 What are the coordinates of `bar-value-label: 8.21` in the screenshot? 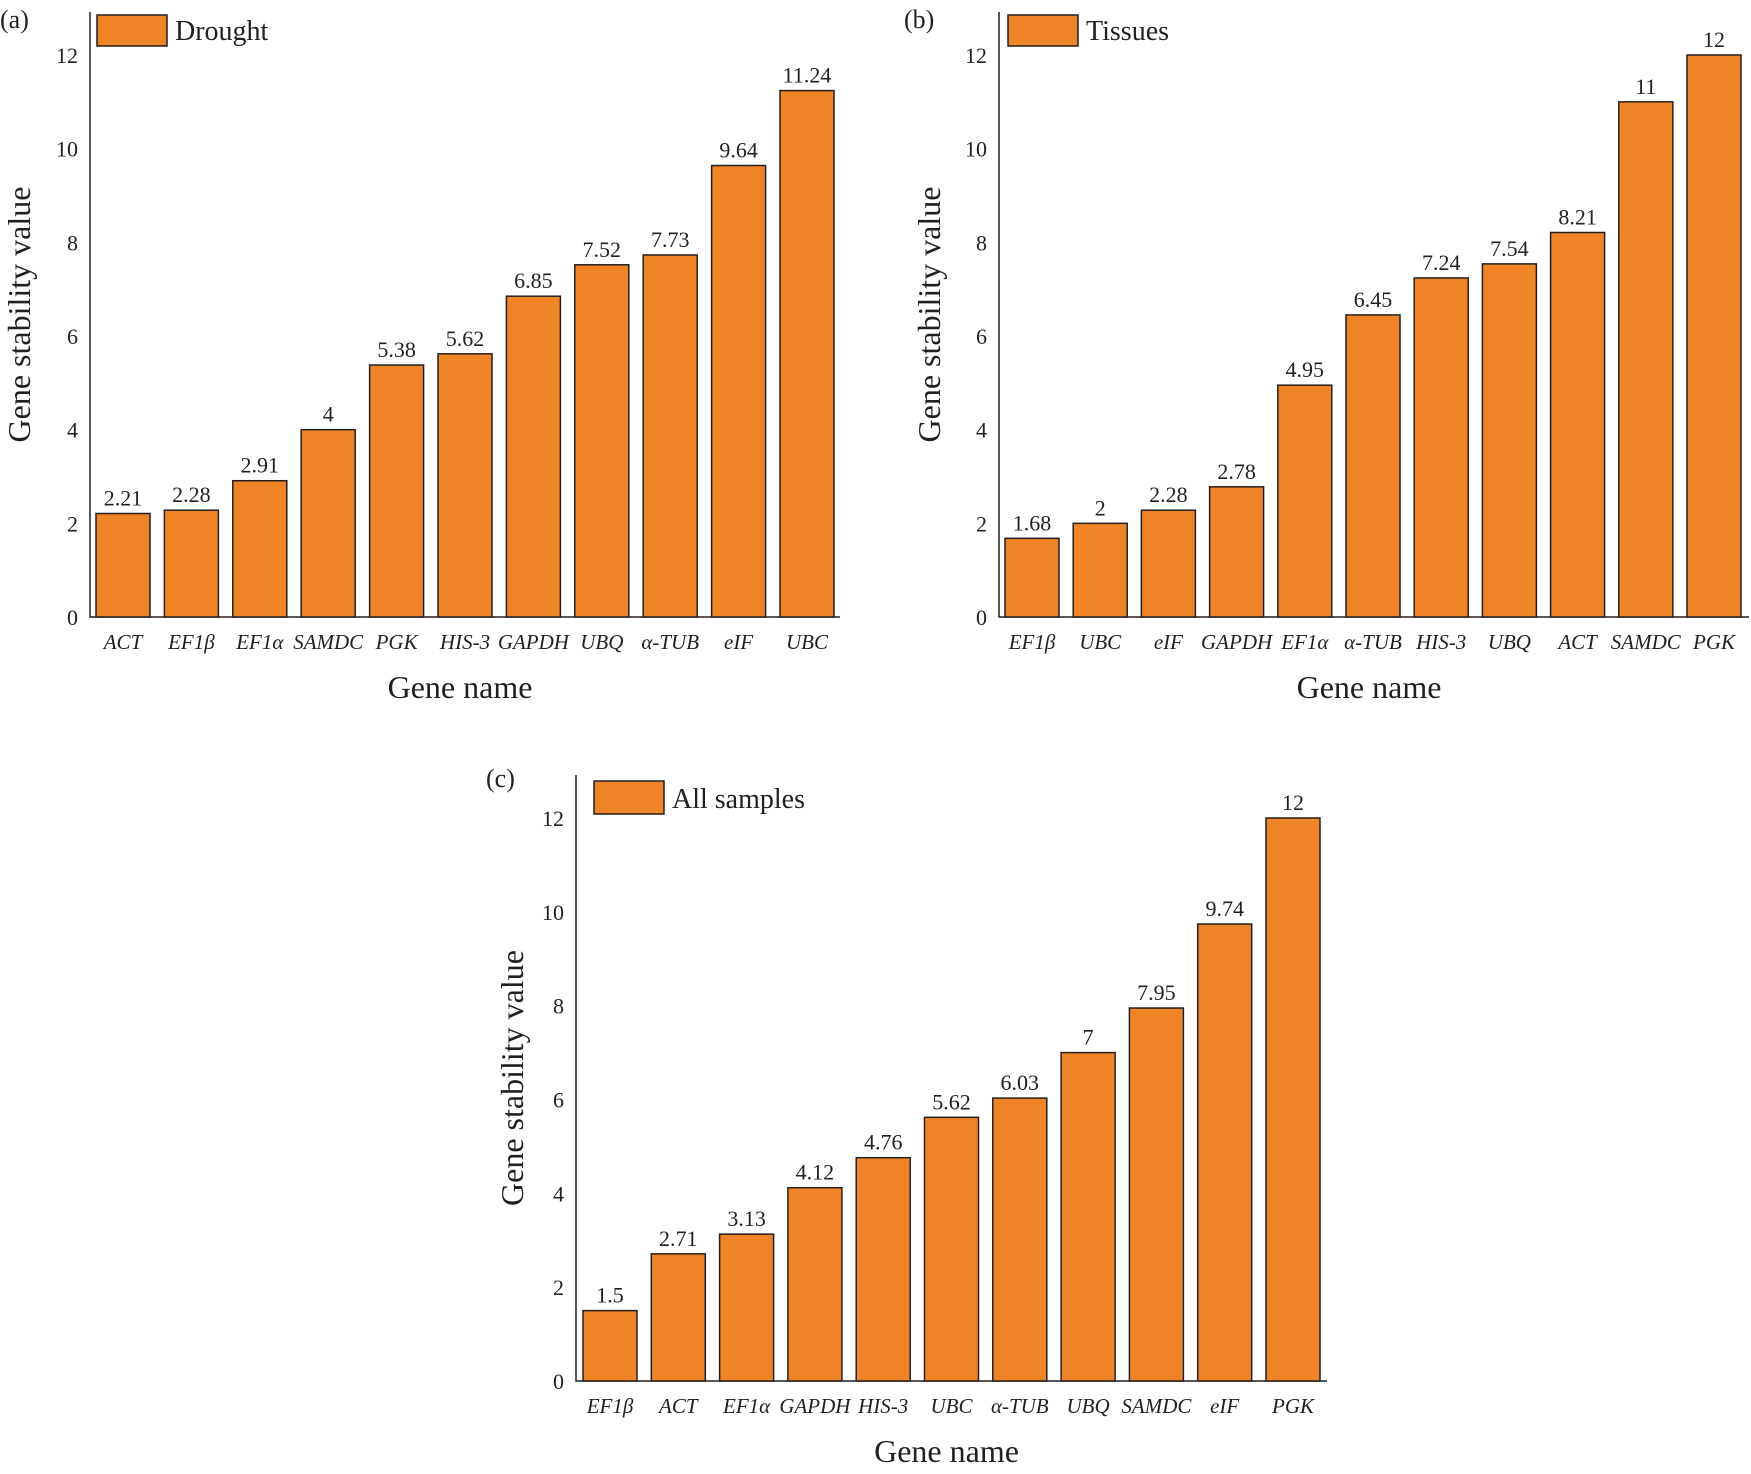 It's located at (1577, 216).